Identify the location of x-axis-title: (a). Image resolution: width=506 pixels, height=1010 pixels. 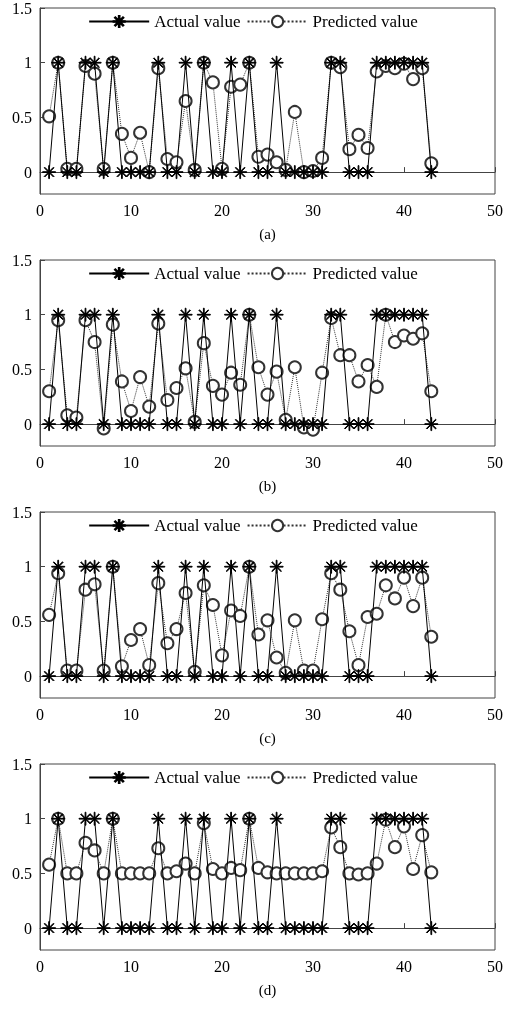
(267, 234).